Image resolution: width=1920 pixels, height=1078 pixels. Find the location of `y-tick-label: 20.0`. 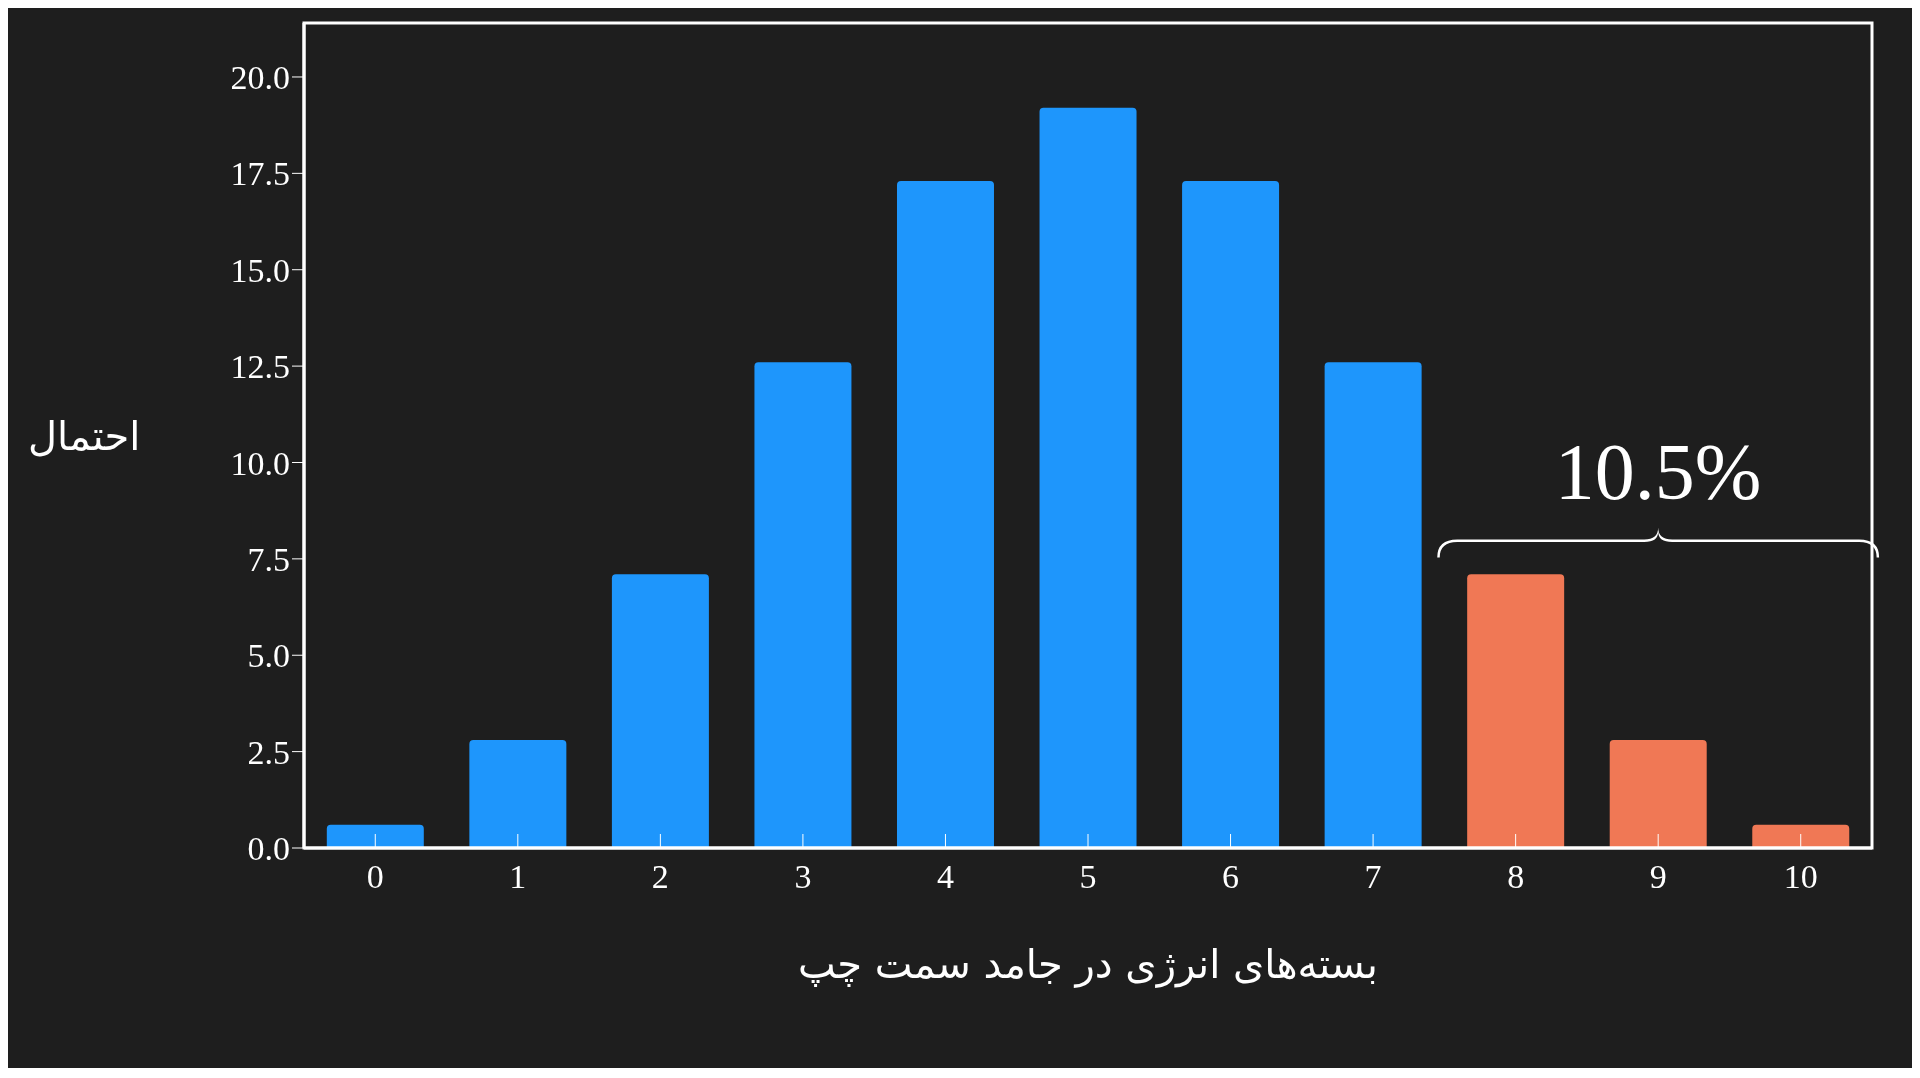

y-tick-label: 20.0 is located at coordinates (260, 78).